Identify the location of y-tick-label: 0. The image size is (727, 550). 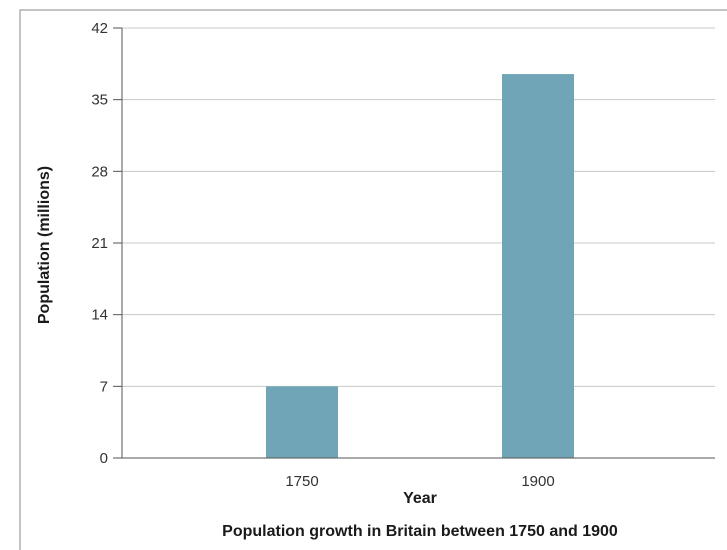
(104, 458).